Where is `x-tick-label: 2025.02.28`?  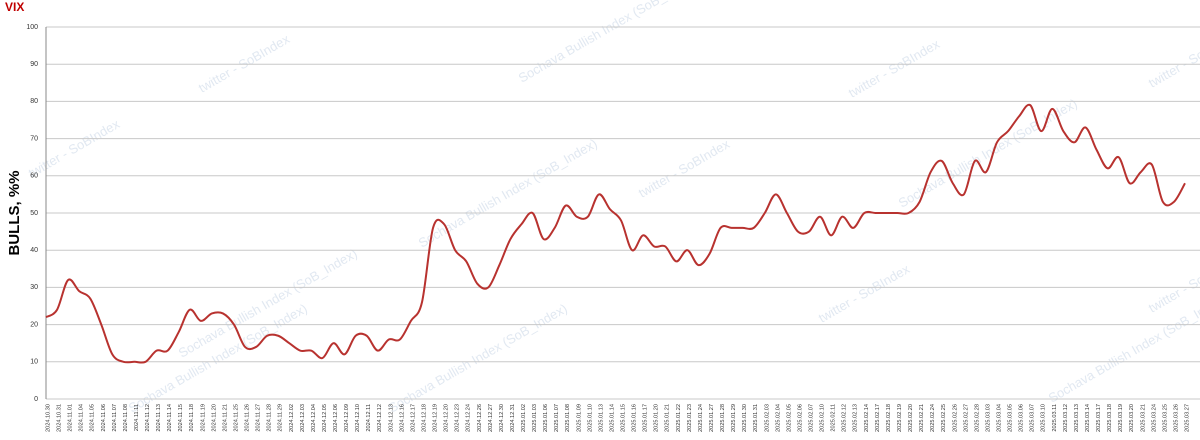 x-tick-label: 2025.02.28 is located at coordinates (977, 418).